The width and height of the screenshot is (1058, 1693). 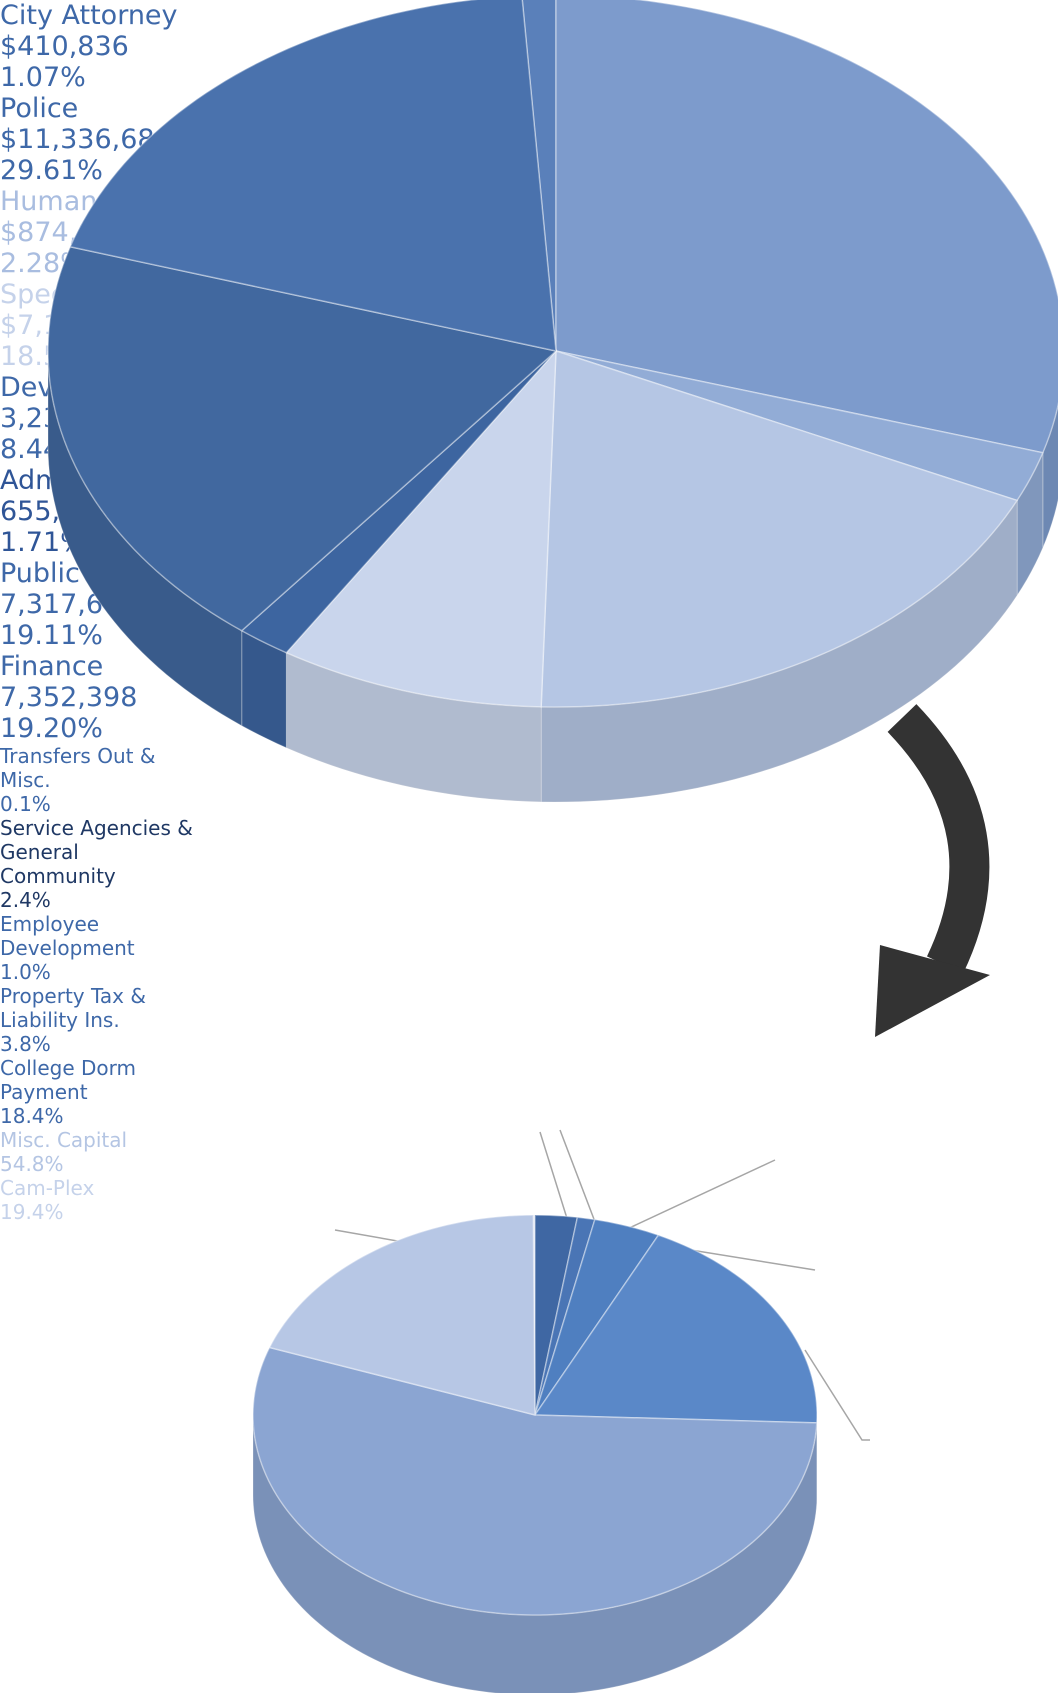 I want to click on label-name: Employee Development, so click(x=67, y=936).